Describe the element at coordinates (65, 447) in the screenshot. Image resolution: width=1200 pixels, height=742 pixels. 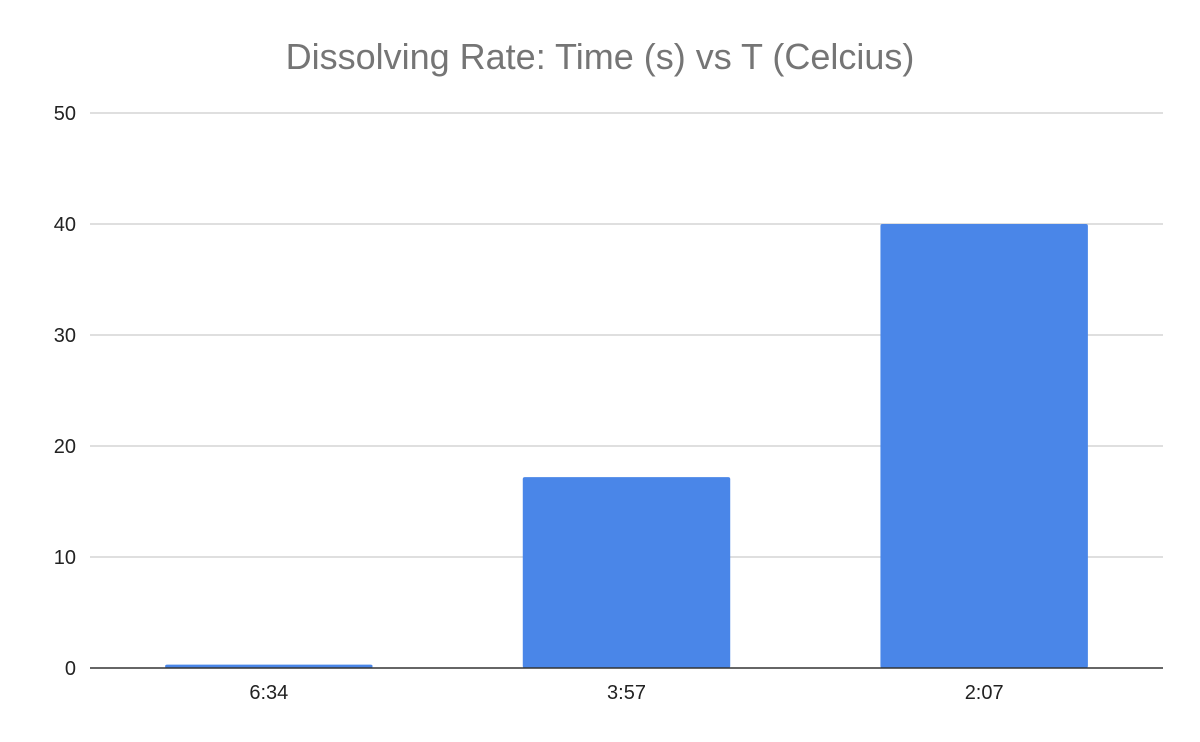
I see `y-tick-label: 20` at that location.